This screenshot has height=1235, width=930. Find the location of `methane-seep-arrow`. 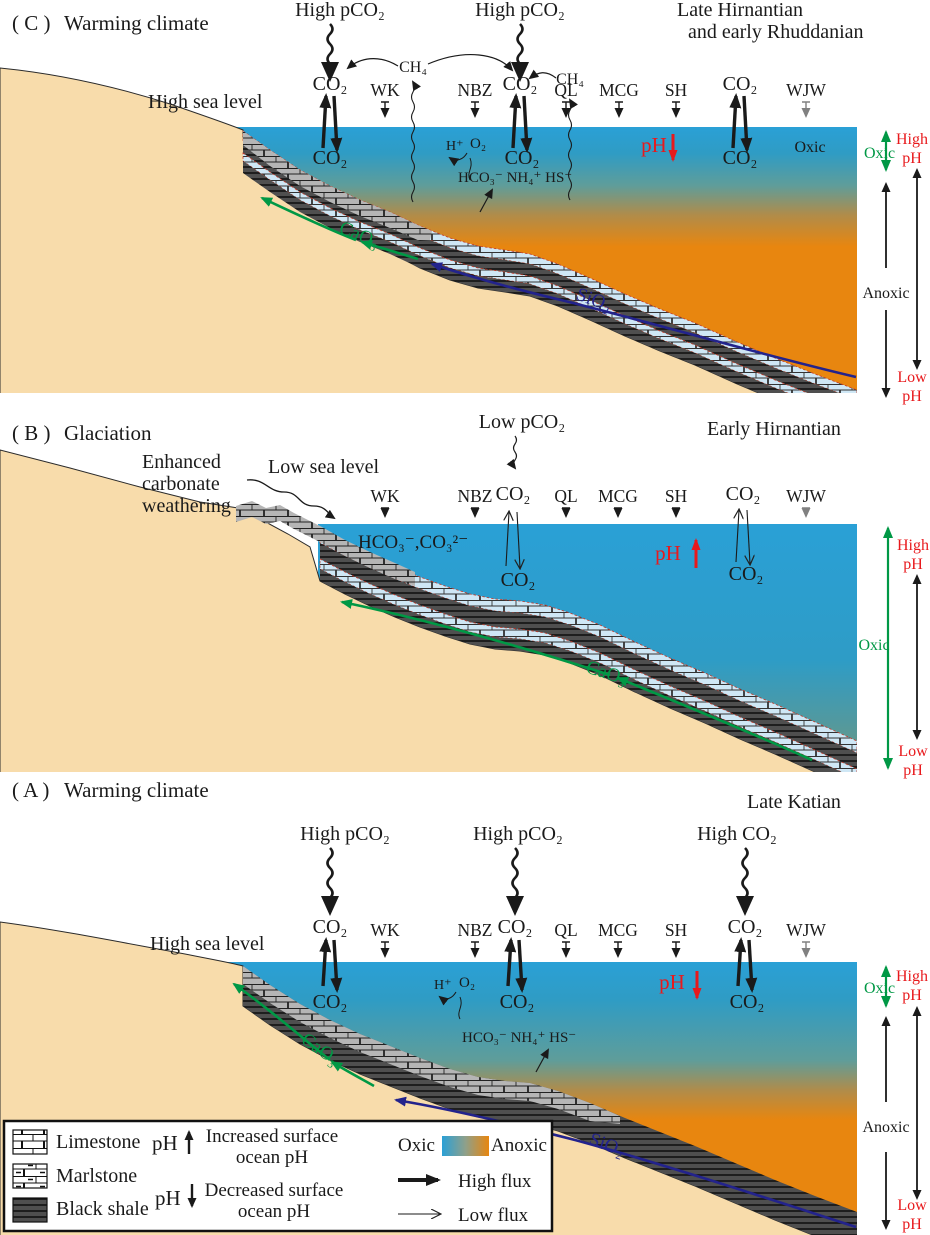

methane-seep-arrow is located at coordinates (415, 141).